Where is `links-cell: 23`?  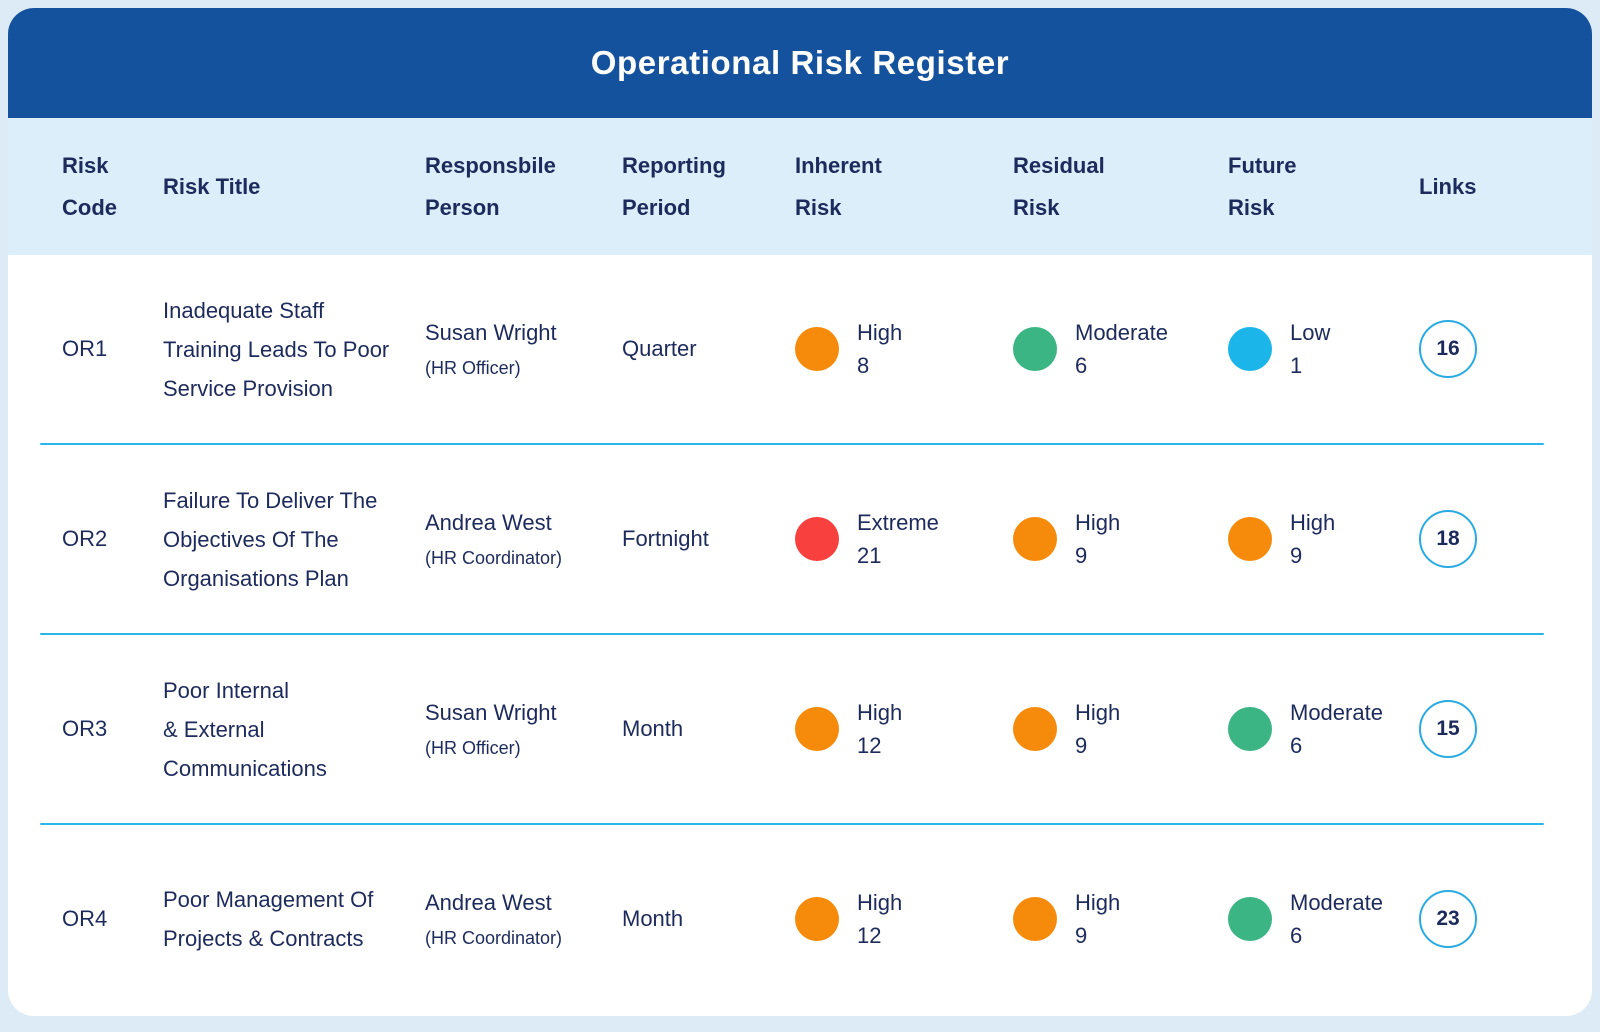
links-cell: 23 is located at coordinates (1505, 919).